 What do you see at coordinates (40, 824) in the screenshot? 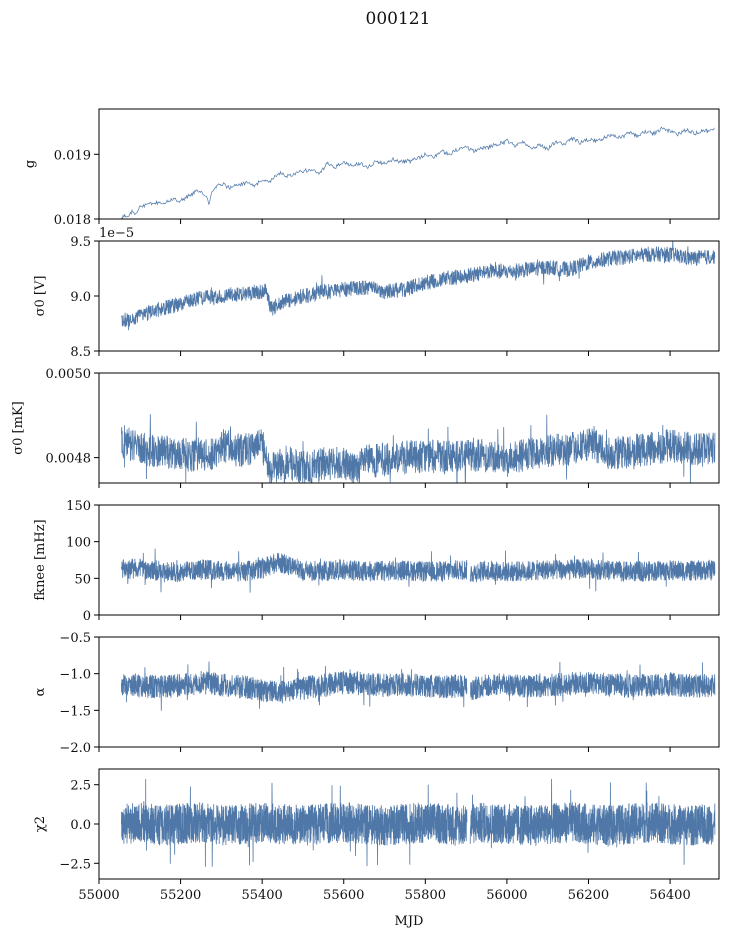
I see `ylabel-panel-6: χ2` at bounding box center [40, 824].